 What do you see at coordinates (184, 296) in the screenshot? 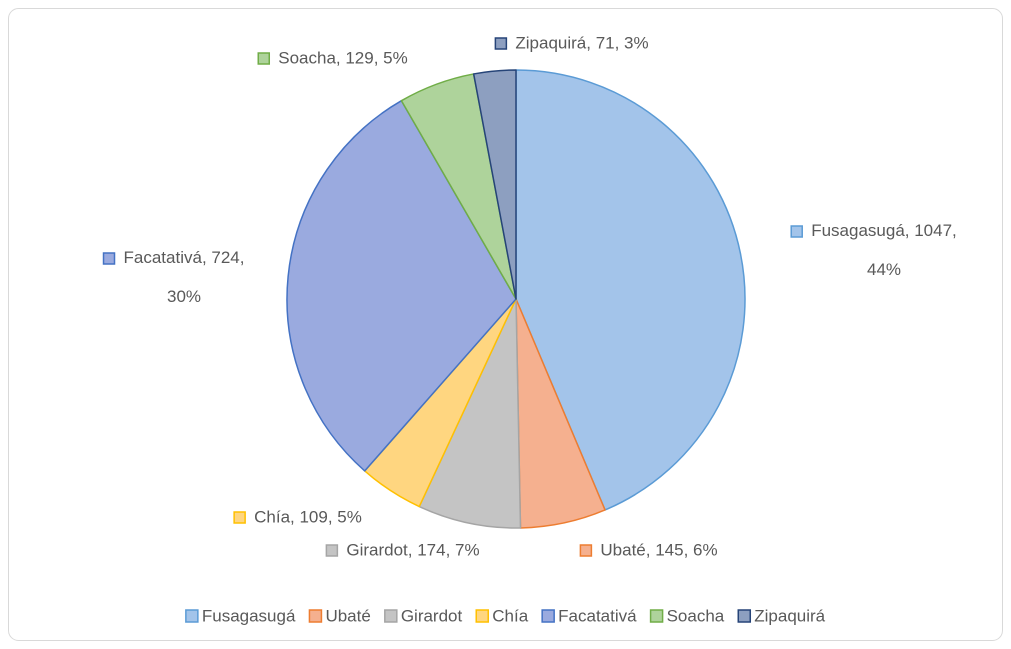
I see `data-label-line: 30%` at bounding box center [184, 296].